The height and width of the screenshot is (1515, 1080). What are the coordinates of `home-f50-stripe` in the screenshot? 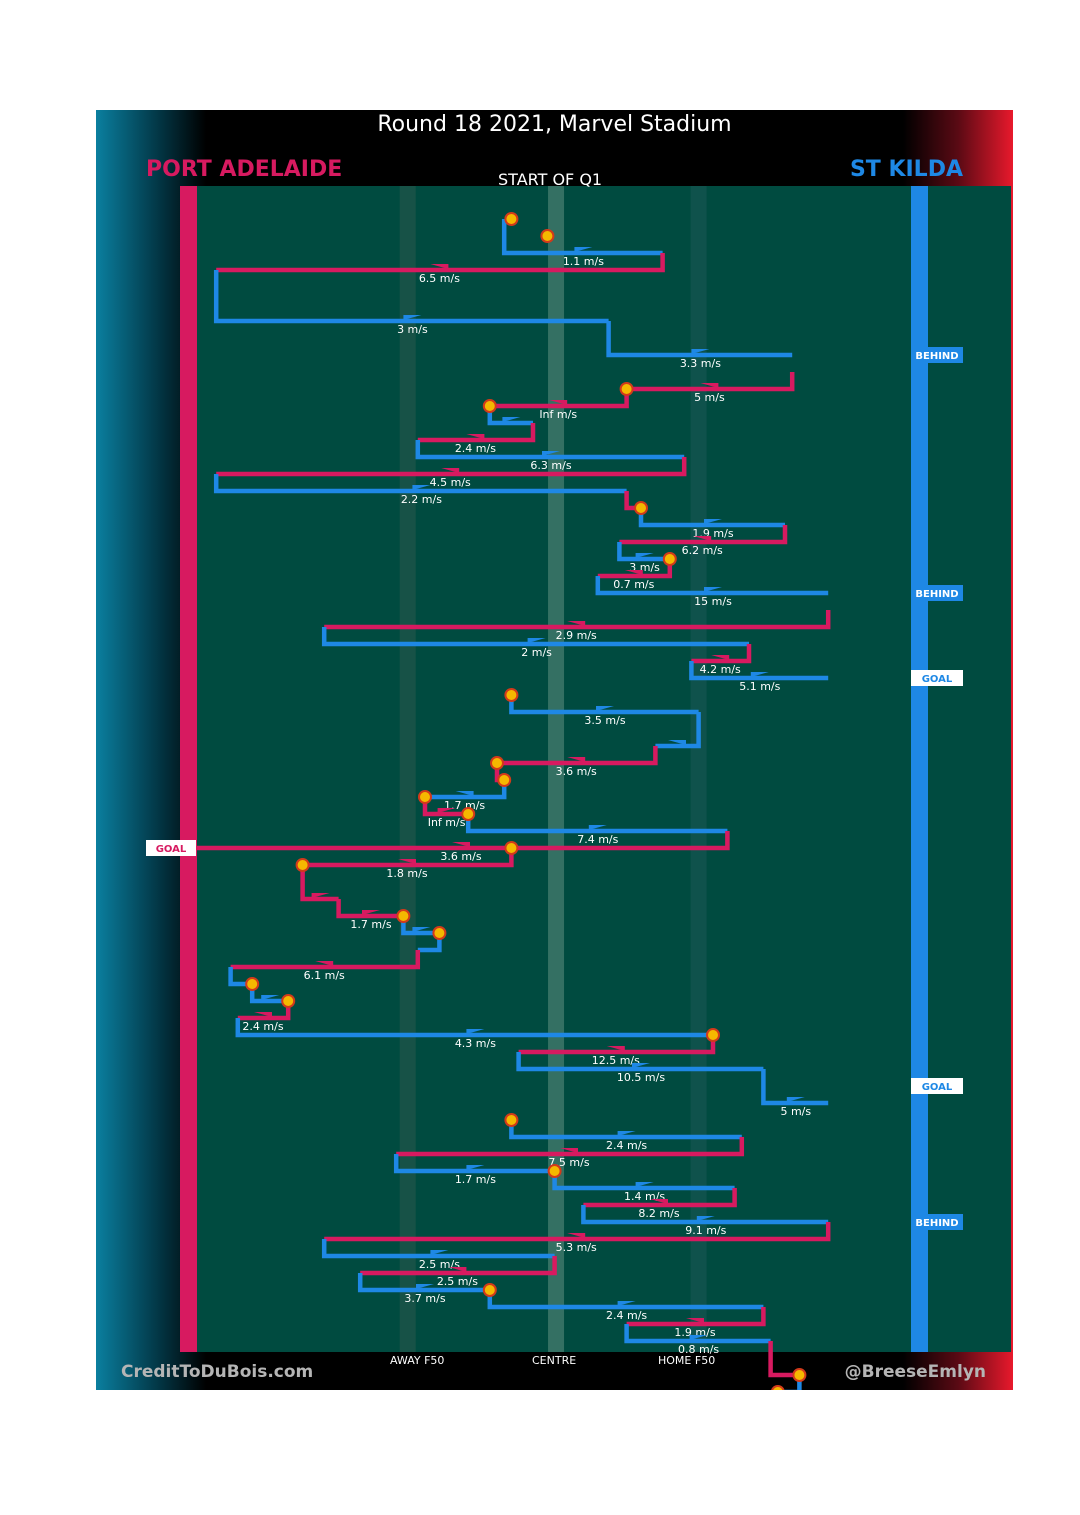 It's located at (698, 769).